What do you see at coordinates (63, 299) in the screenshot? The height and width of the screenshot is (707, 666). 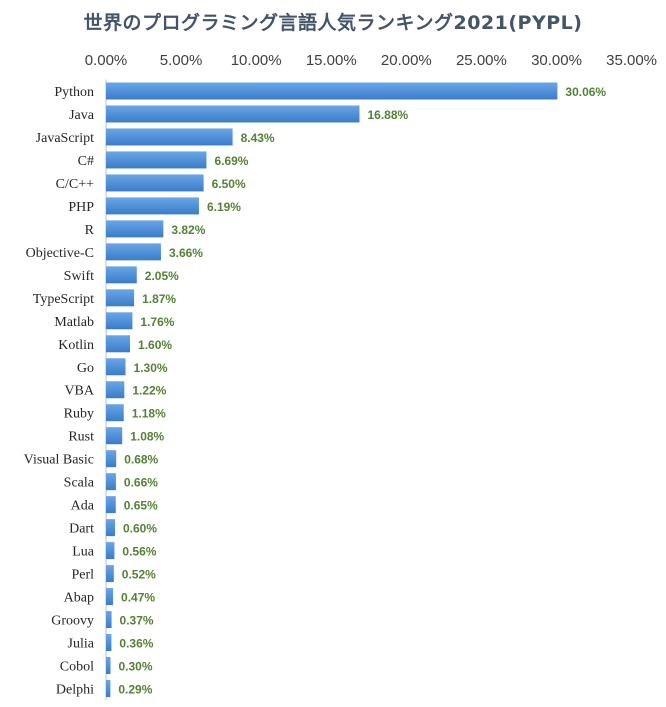 I see `category-label: TypeScript` at bounding box center [63, 299].